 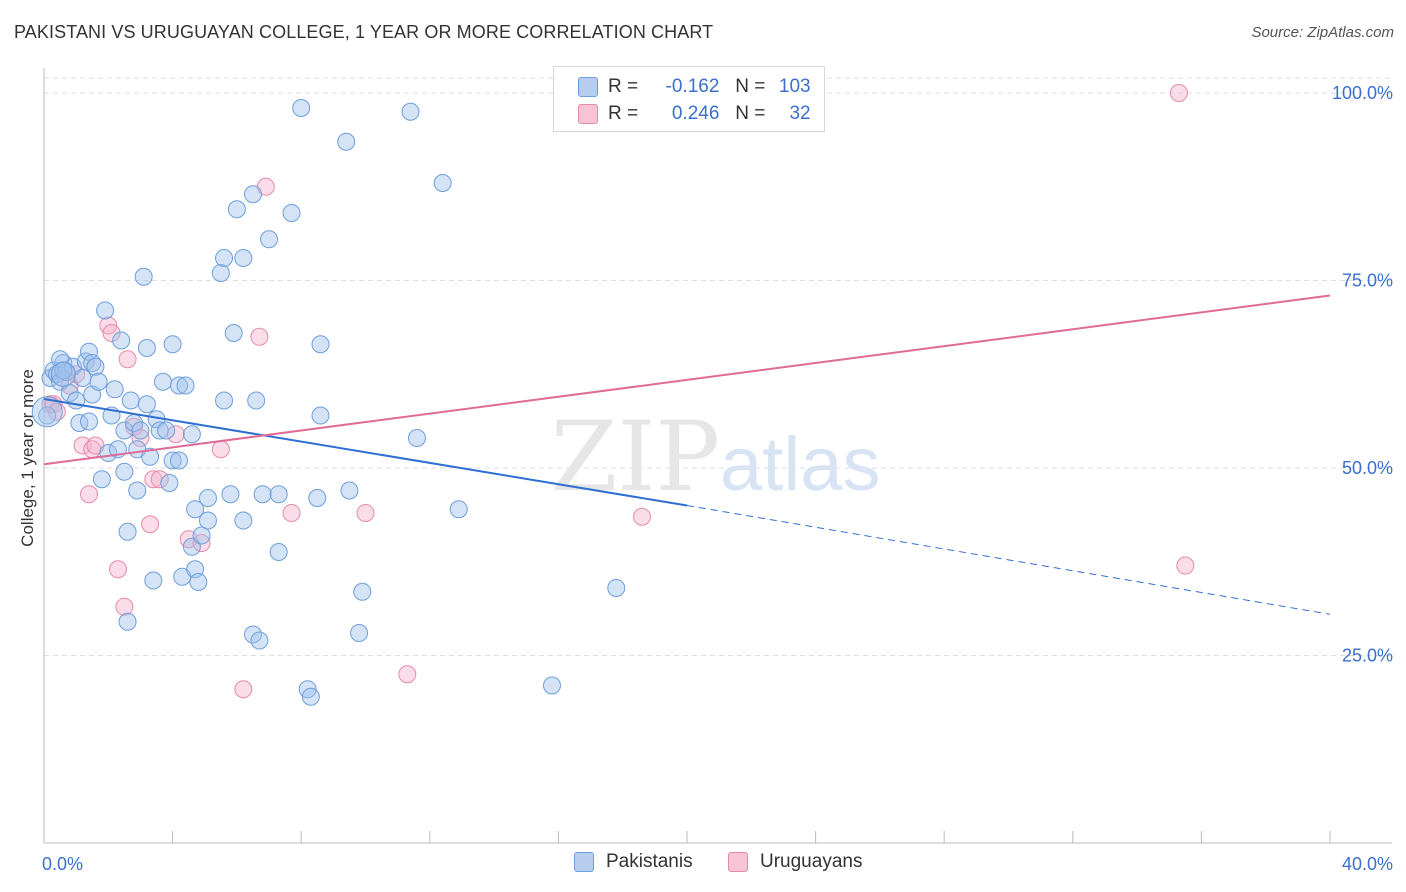 What do you see at coordinates (635, 457) in the screenshot?
I see `watermark-zip: ZIP` at bounding box center [635, 457].